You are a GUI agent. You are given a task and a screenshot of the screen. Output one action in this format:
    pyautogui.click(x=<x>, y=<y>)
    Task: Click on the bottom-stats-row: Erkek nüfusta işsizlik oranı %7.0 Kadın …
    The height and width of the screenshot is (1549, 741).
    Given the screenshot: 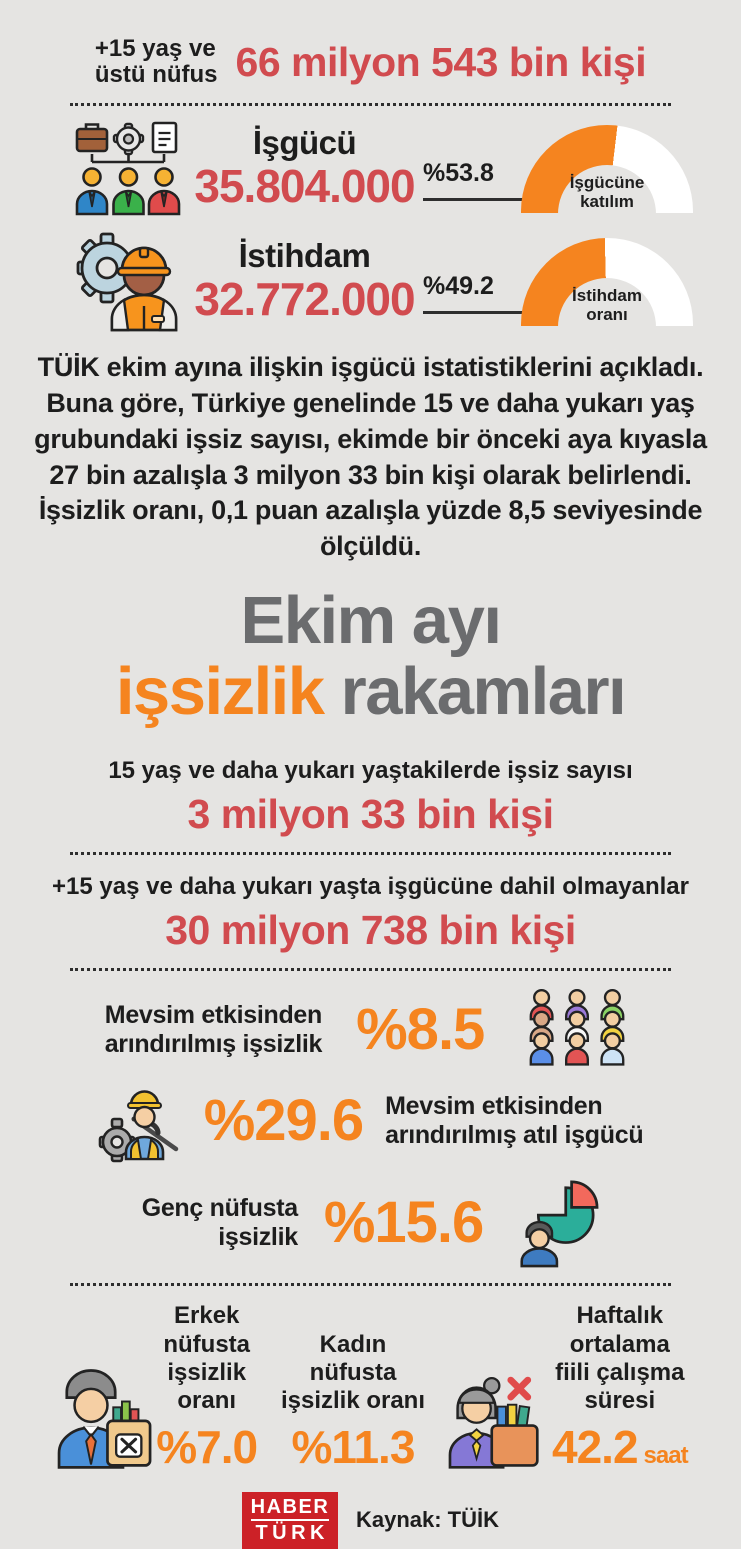 What is the action you would take?
    pyautogui.click(x=370, y=1386)
    